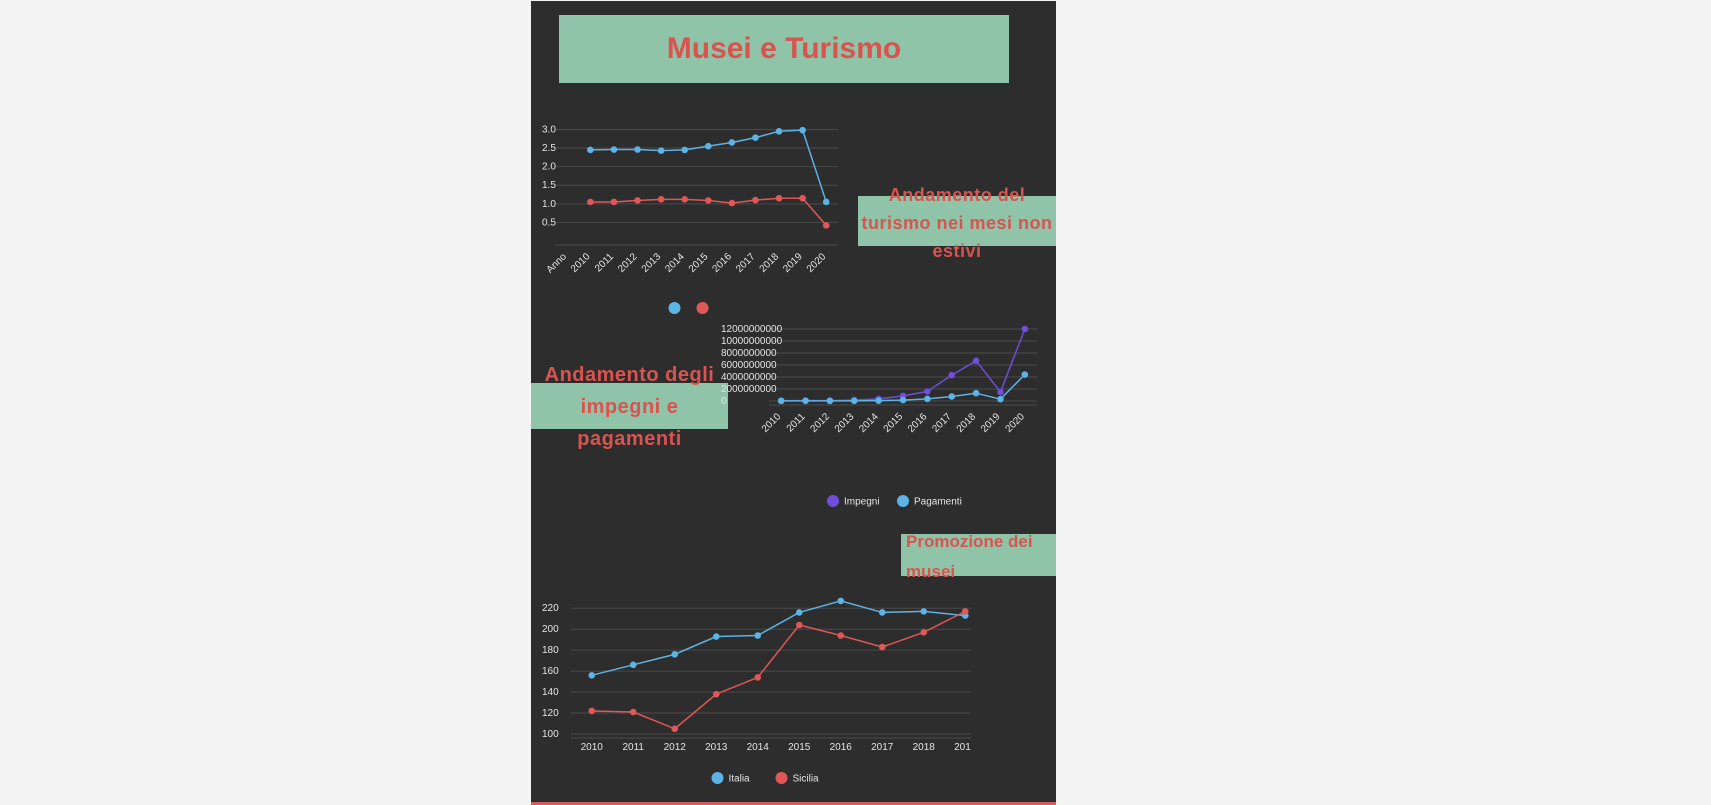 The image size is (1711, 805). What do you see at coordinates (549, 204) in the screenshot?
I see `y-tick-label: 1.0` at bounding box center [549, 204].